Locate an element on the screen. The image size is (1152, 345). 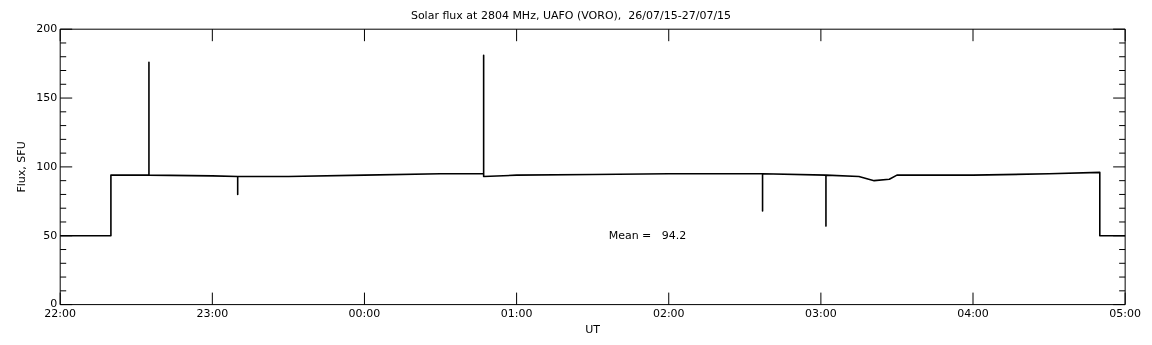
y-tick-label: 200 is located at coordinates (47, 29).